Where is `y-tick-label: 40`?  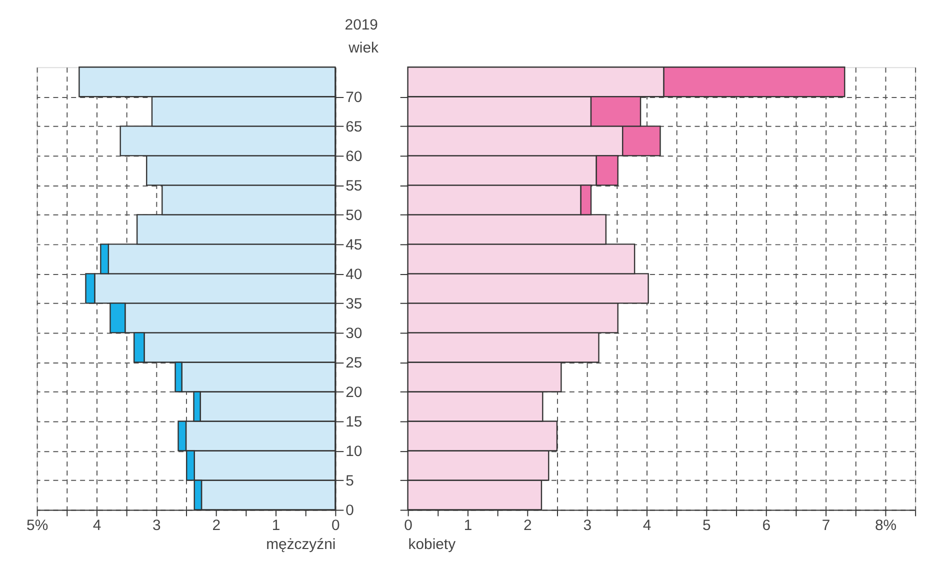
y-tick-label: 40 is located at coordinates (354, 275).